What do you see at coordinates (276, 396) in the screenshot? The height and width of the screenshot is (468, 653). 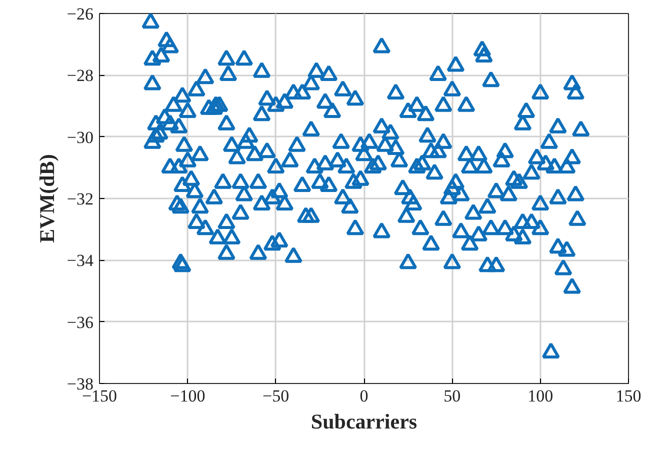 I see `x-tick-label: −50` at bounding box center [276, 396].